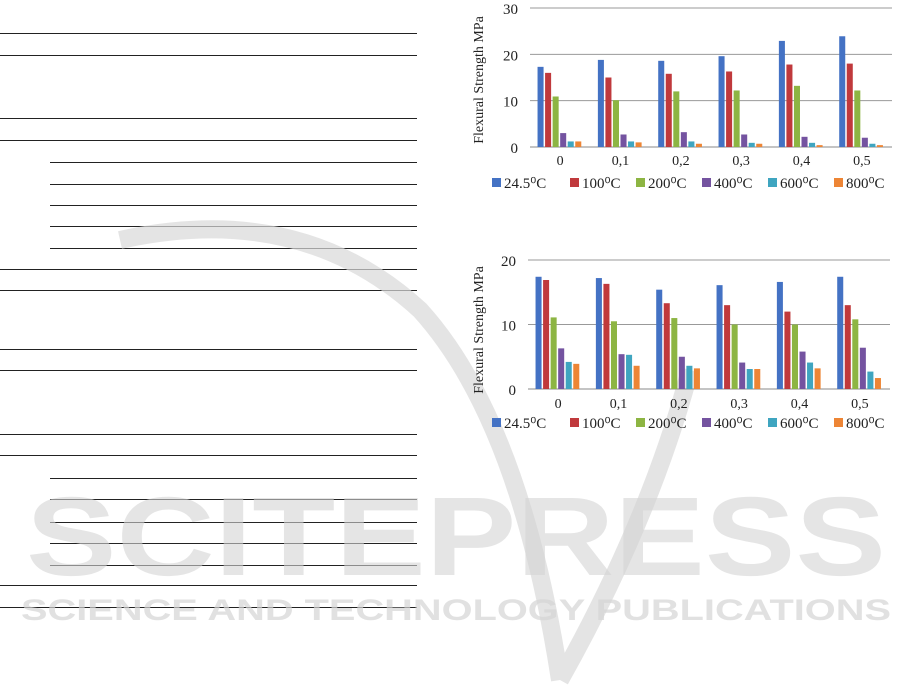 This screenshot has height=692, width=913. What do you see at coordinates (802, 161) in the screenshot?
I see `x-tick-label: 0,4` at bounding box center [802, 161].